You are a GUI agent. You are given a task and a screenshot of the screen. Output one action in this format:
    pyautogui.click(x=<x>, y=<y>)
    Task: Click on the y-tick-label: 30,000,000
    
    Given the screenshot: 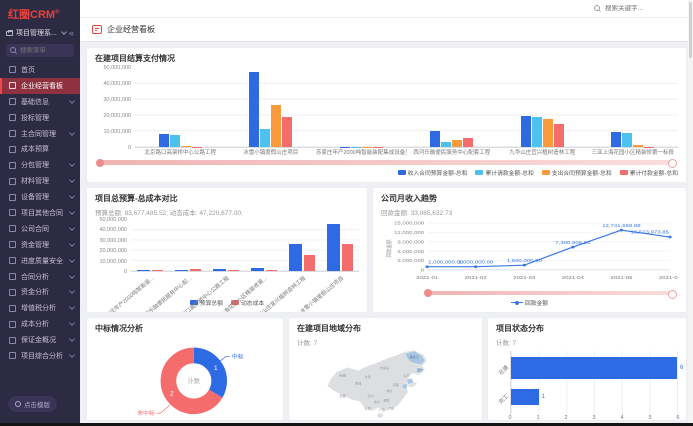 What is the action you would take?
    pyautogui.click(x=113, y=240)
    